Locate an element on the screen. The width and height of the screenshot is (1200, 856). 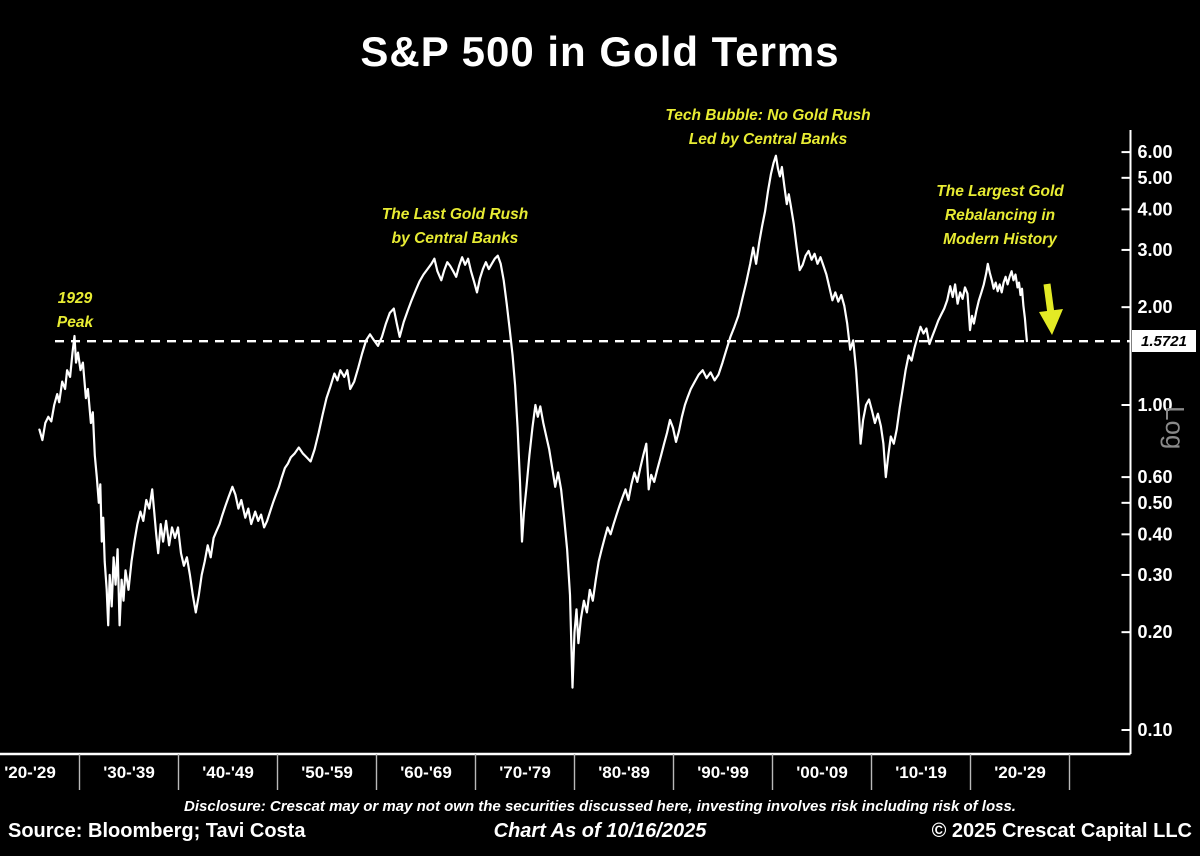
x-tick-label: '00-'09 is located at coordinates (822, 772).